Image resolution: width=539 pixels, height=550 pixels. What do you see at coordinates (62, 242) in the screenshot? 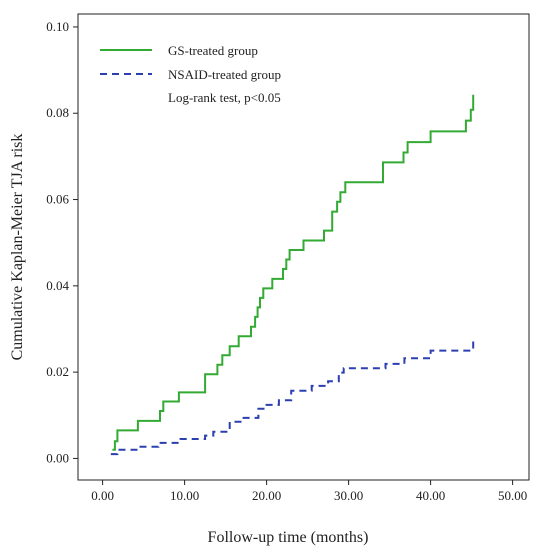
I see `y-axis: 0.00 0.02 0.04 0.06 0.08 0.10` at bounding box center [62, 242].